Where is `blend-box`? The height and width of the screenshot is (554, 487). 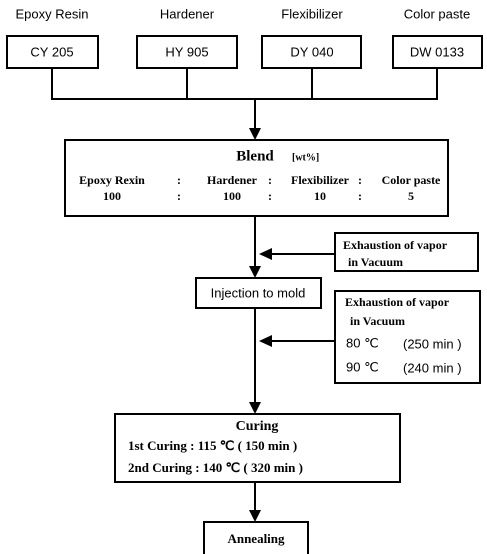
blend-box is located at coordinates (256, 178).